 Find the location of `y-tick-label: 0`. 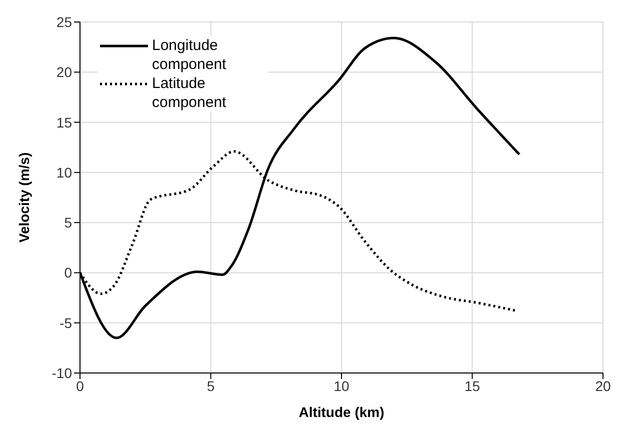

y-tick-label: 0 is located at coordinates (68, 272).